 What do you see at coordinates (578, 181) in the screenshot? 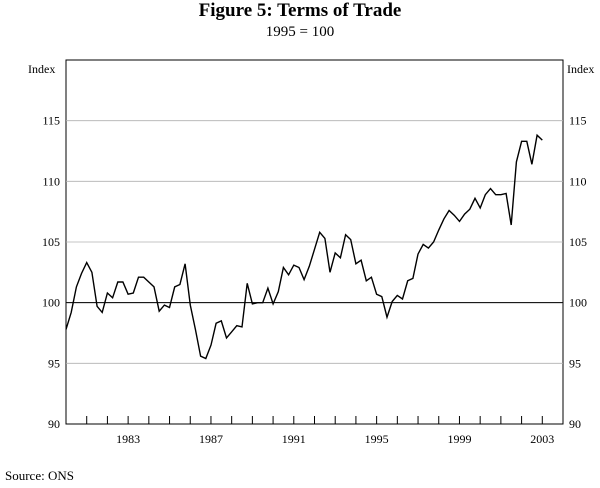
I see `y-tick-label-right: 110` at bounding box center [578, 181].